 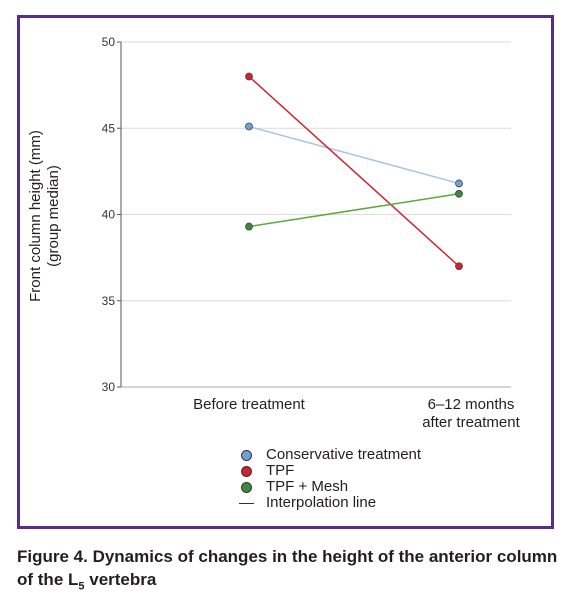 I want to click on legend-label-tpf: TPF, so click(x=280, y=470).